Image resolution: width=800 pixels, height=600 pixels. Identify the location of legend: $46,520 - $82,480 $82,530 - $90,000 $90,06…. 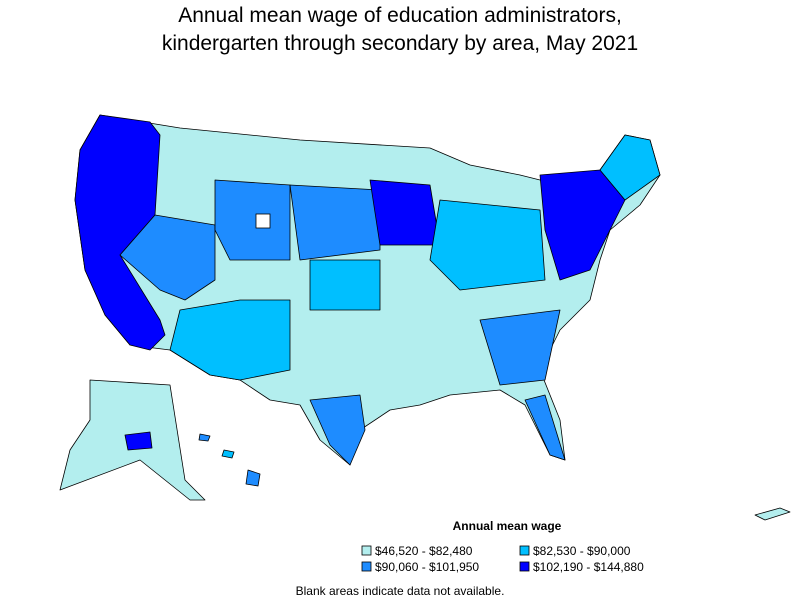
(502, 559).